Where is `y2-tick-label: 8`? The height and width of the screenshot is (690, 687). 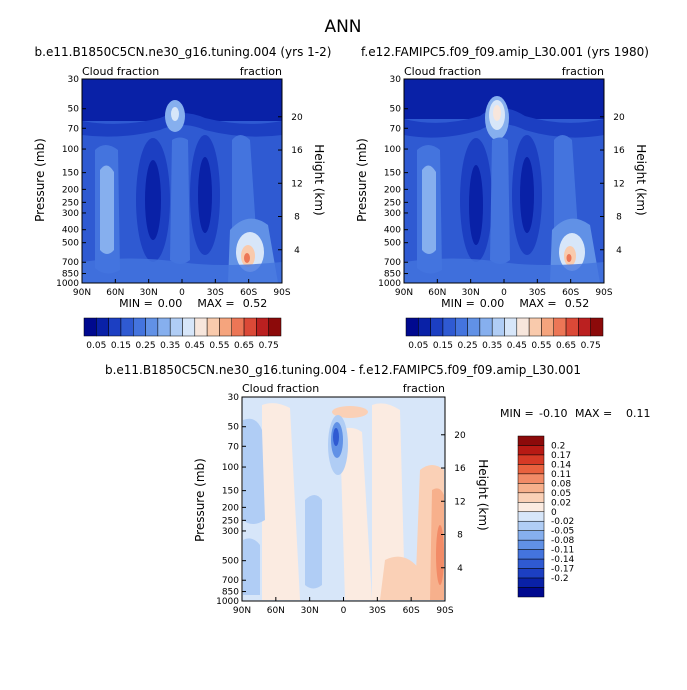 y2-tick-label: 8 is located at coordinates (297, 218).